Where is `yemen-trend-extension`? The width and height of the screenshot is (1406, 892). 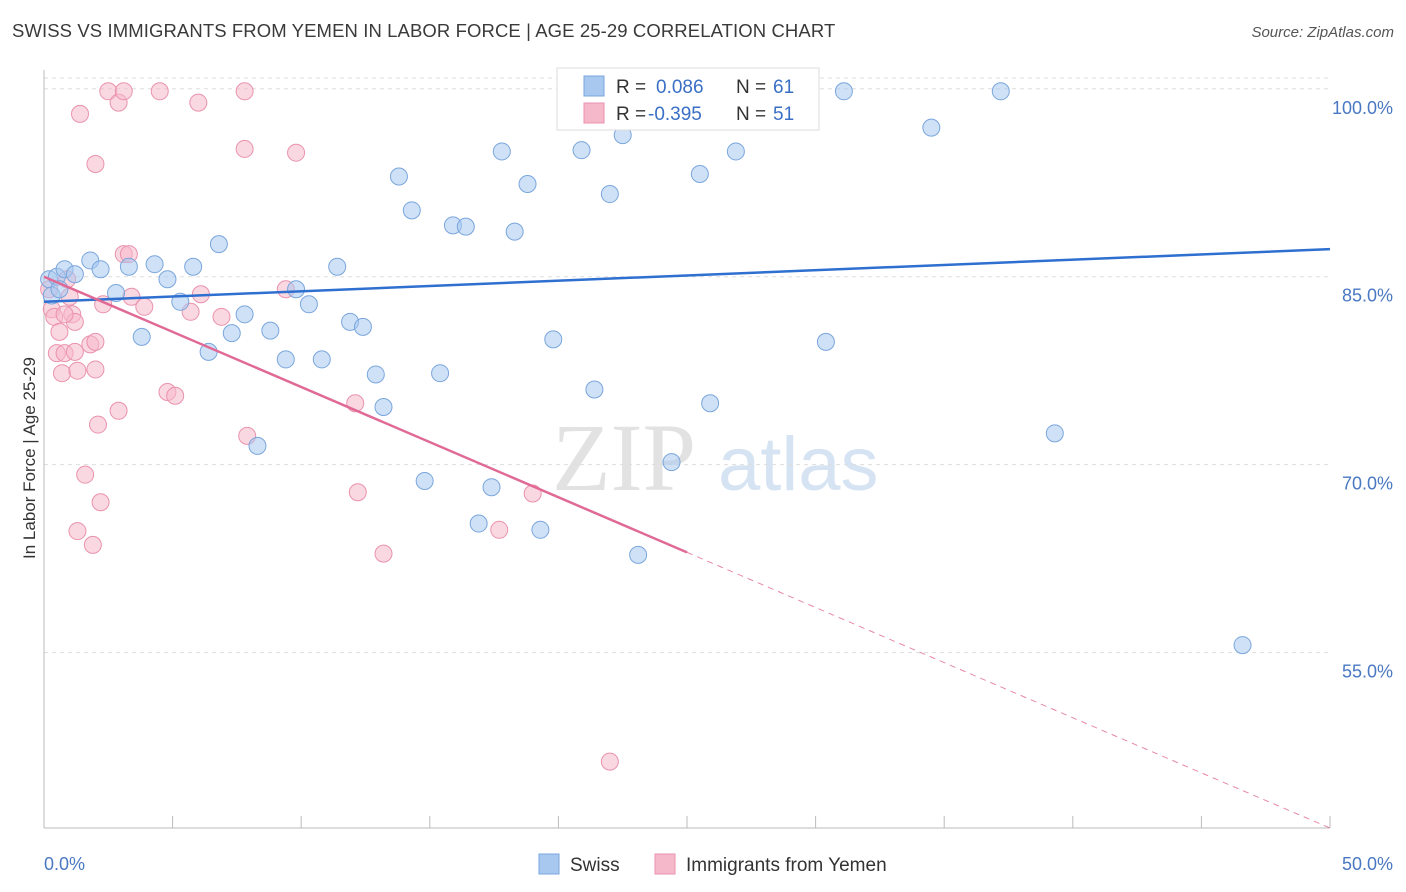 yemen-trend-extension is located at coordinates (1008, 690).